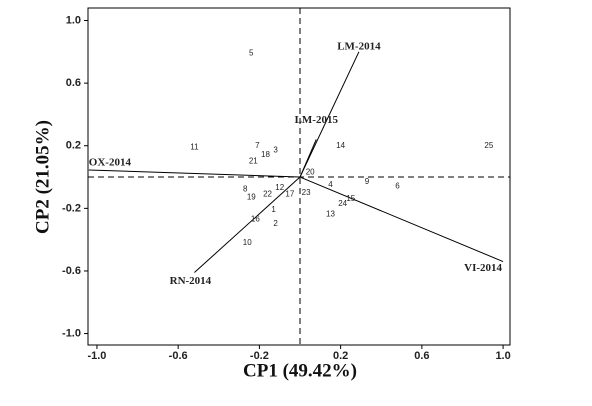 This screenshot has height=406, width=592. Describe the element at coordinates (73, 20) in the screenshot. I see `y-tick-label: 1.0` at that location.